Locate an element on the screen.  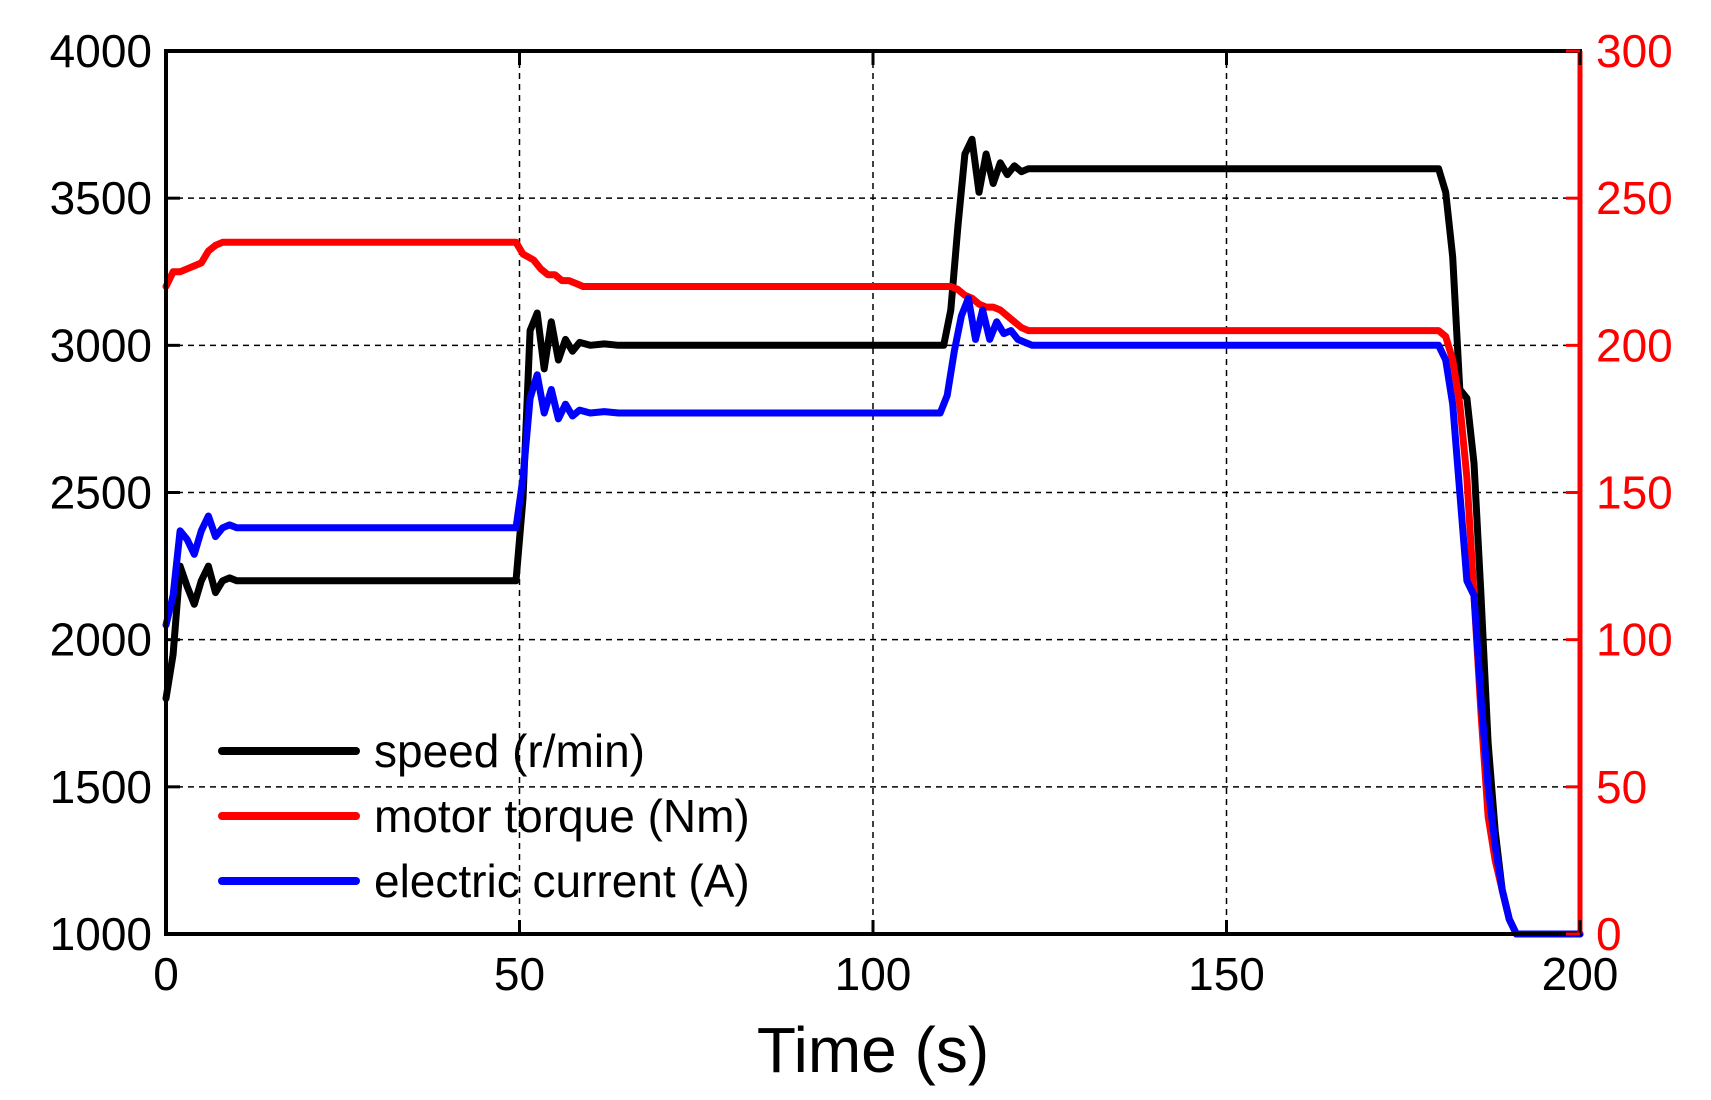
y-right-tick-label: 50 is located at coordinates (1621, 787).